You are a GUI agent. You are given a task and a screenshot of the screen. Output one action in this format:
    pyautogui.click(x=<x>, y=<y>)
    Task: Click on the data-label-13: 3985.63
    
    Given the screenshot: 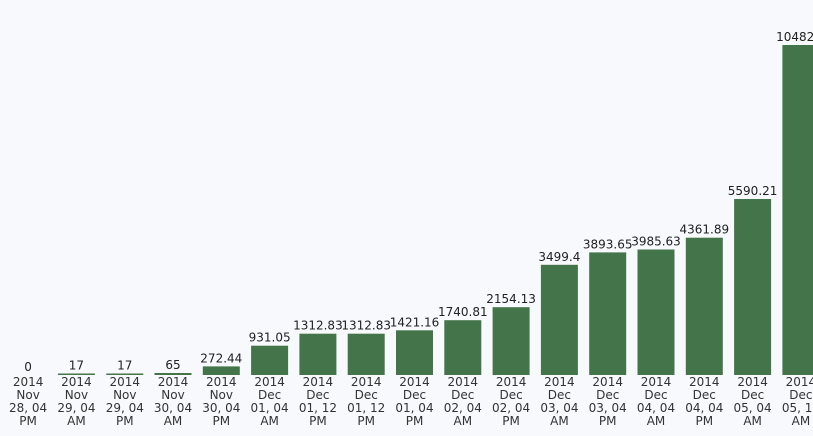 What is the action you would take?
    pyautogui.click(x=656, y=242)
    